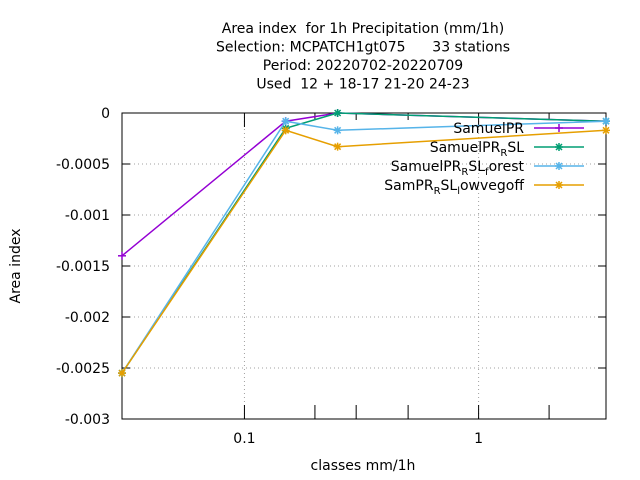 This screenshot has width=640, height=480. What do you see at coordinates (362, 85) in the screenshot?
I see `title-line: Used 12 + 18-17 21-20 24-23` at bounding box center [362, 85].